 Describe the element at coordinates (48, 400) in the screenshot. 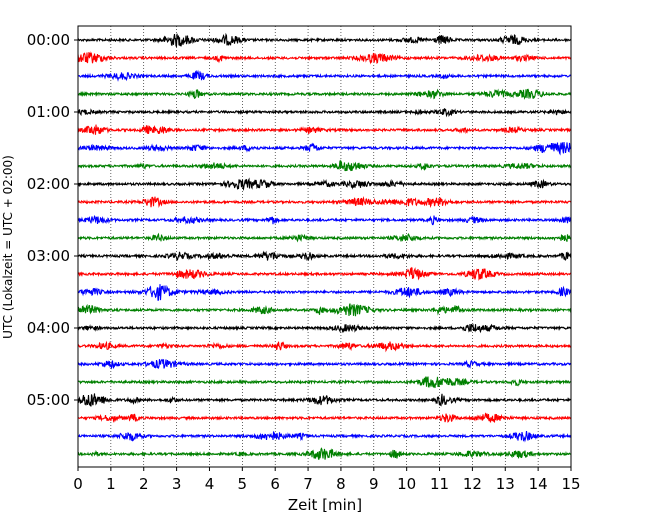

I see `y-tick-label: 05:00` at that location.